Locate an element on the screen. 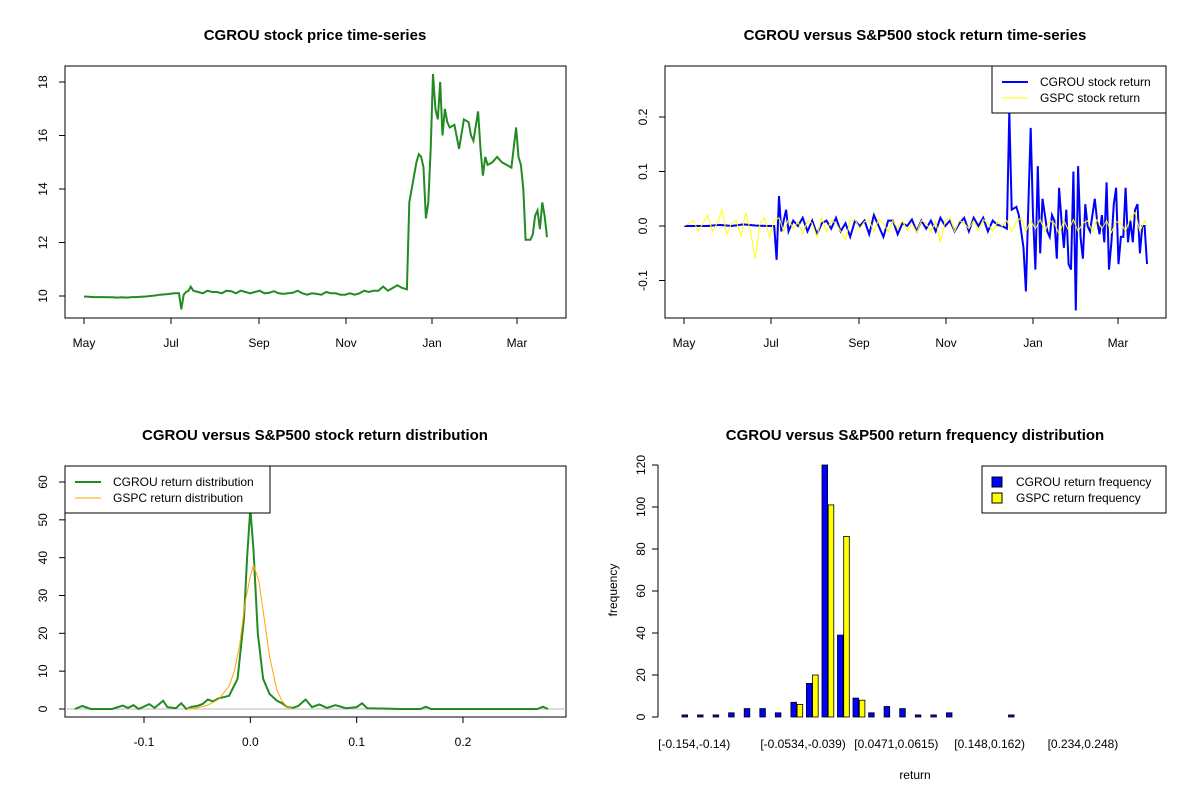 The width and height of the screenshot is (1200, 800). y-tick-label: 100 is located at coordinates (641, 507).